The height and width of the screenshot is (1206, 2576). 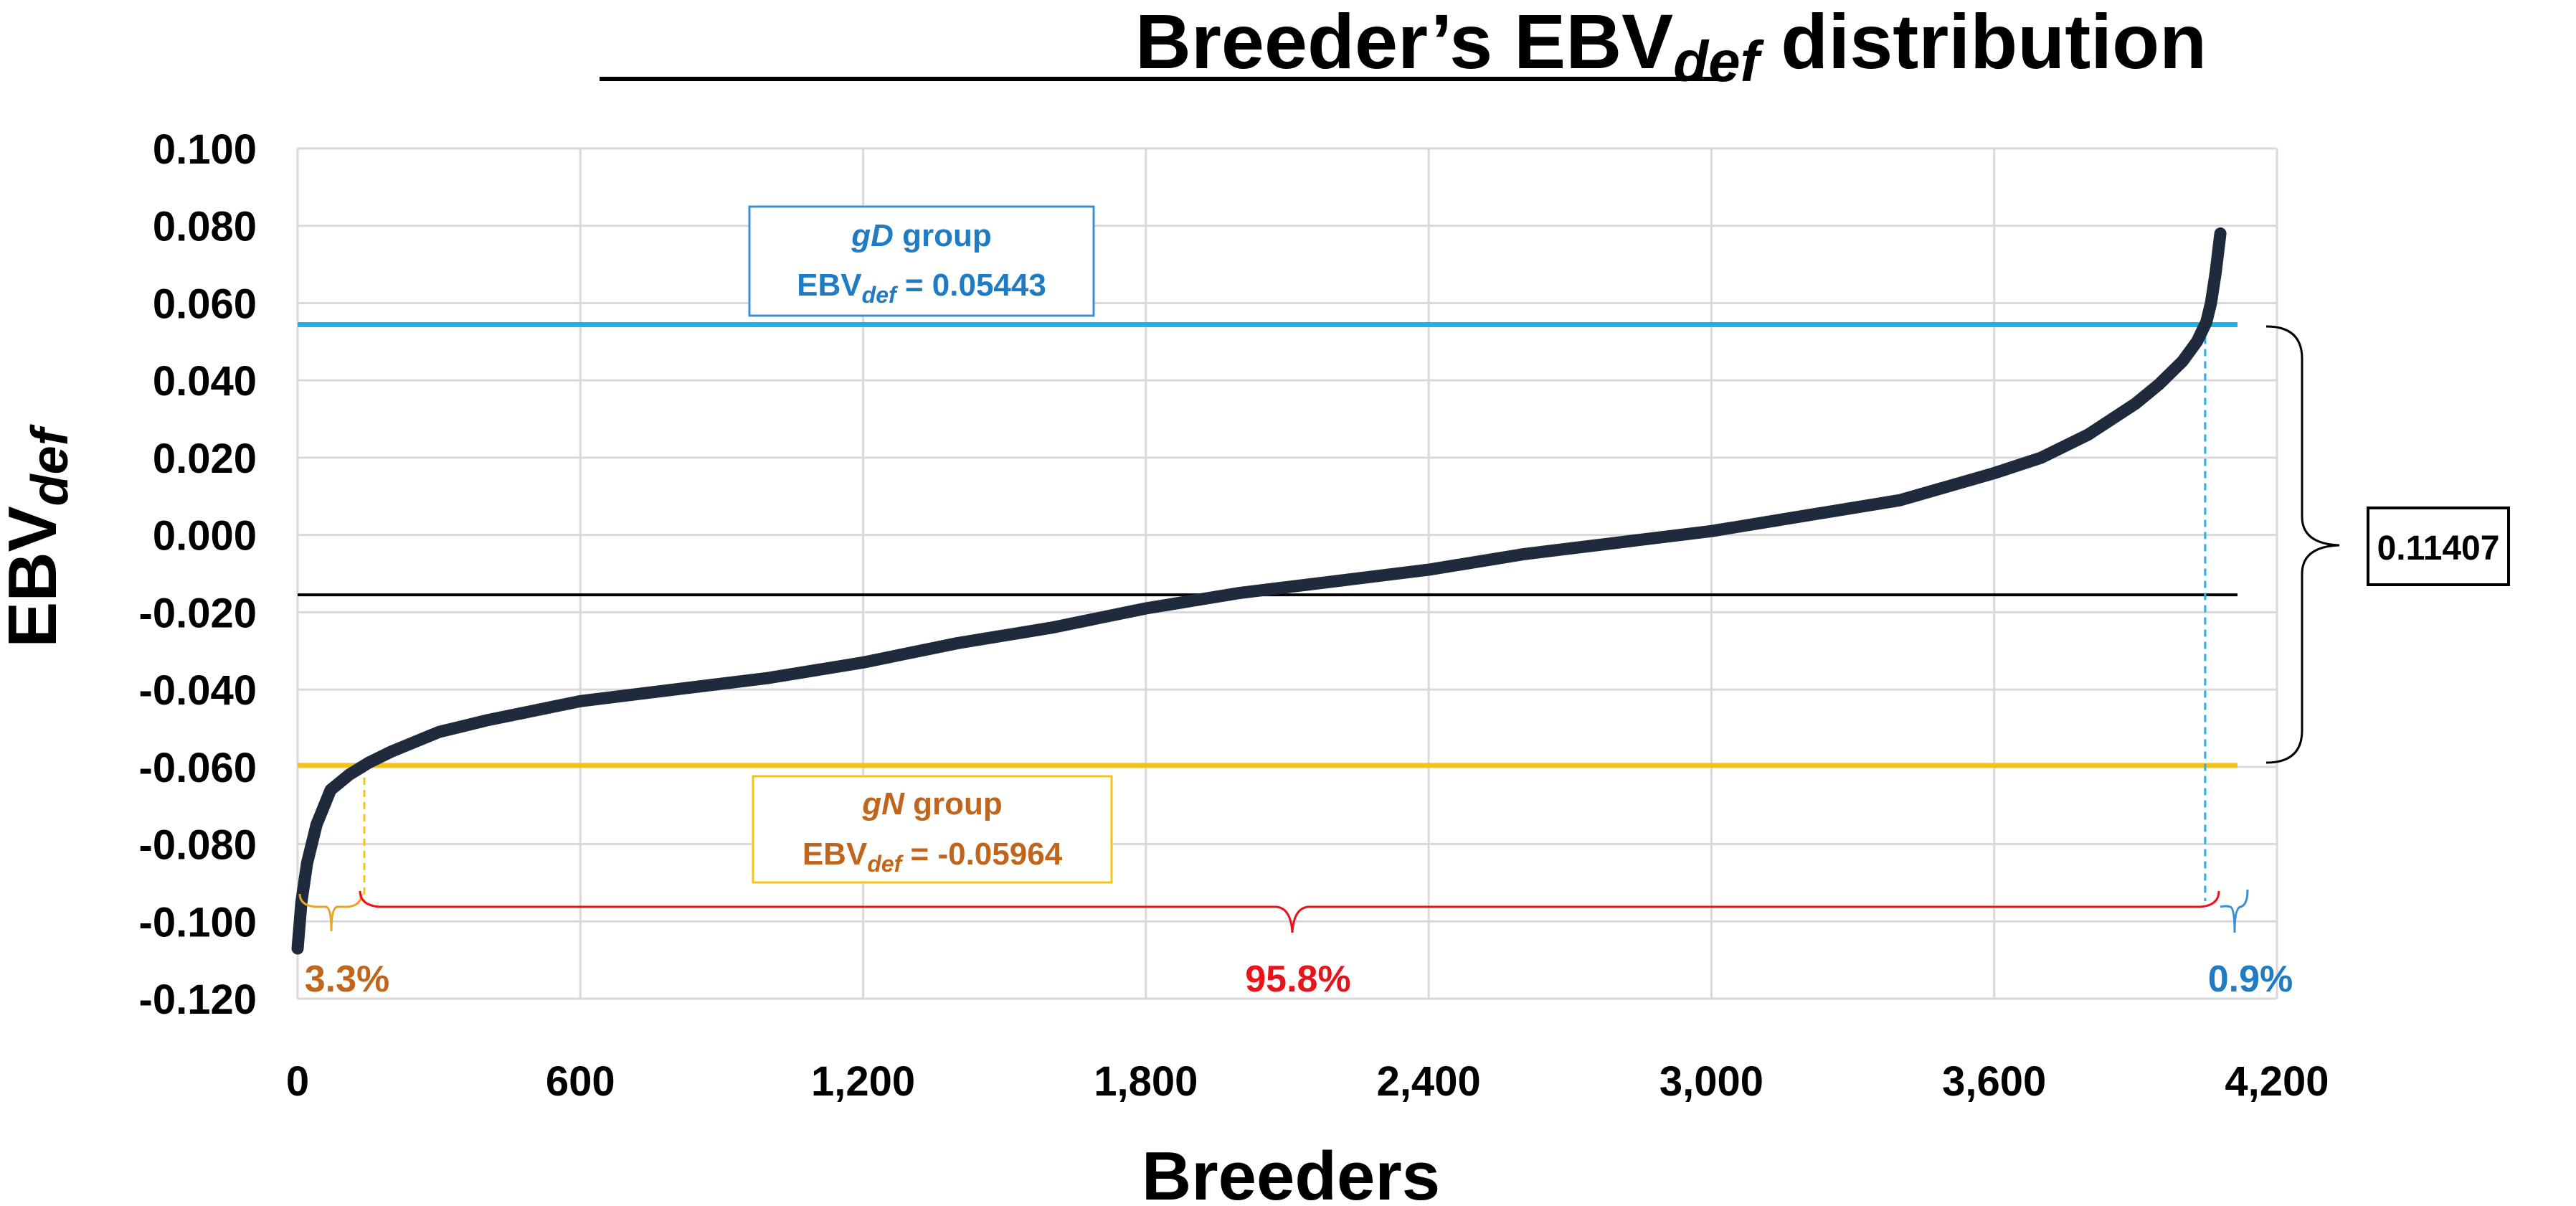 I want to click on y-tick-label: 0.060, so click(x=205, y=304).